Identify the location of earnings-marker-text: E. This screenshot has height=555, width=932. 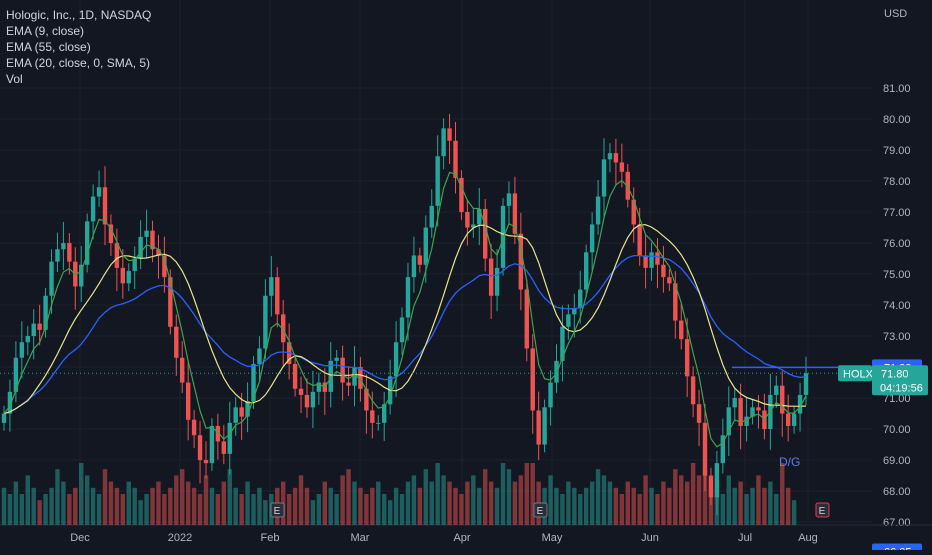
(822, 511).